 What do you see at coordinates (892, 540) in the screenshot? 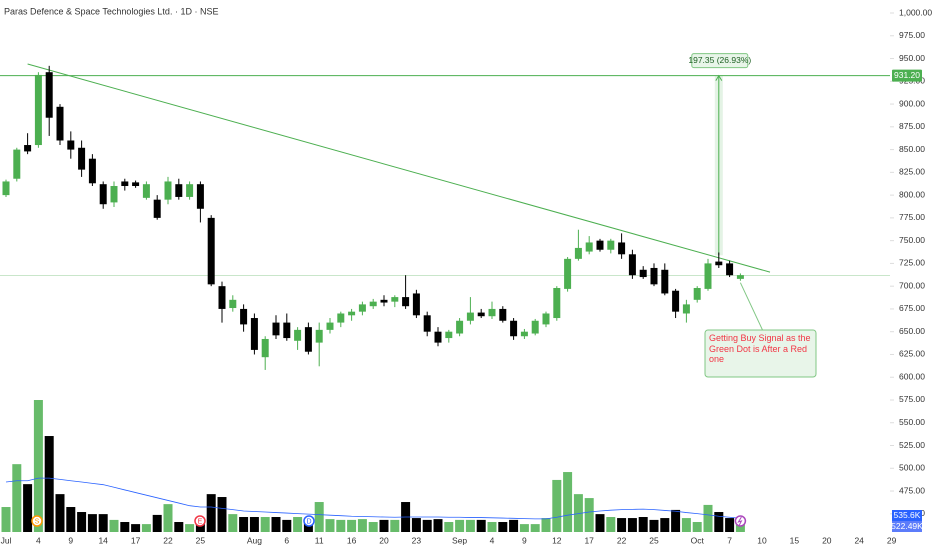
I see `x-tick-label: 29` at bounding box center [892, 540].